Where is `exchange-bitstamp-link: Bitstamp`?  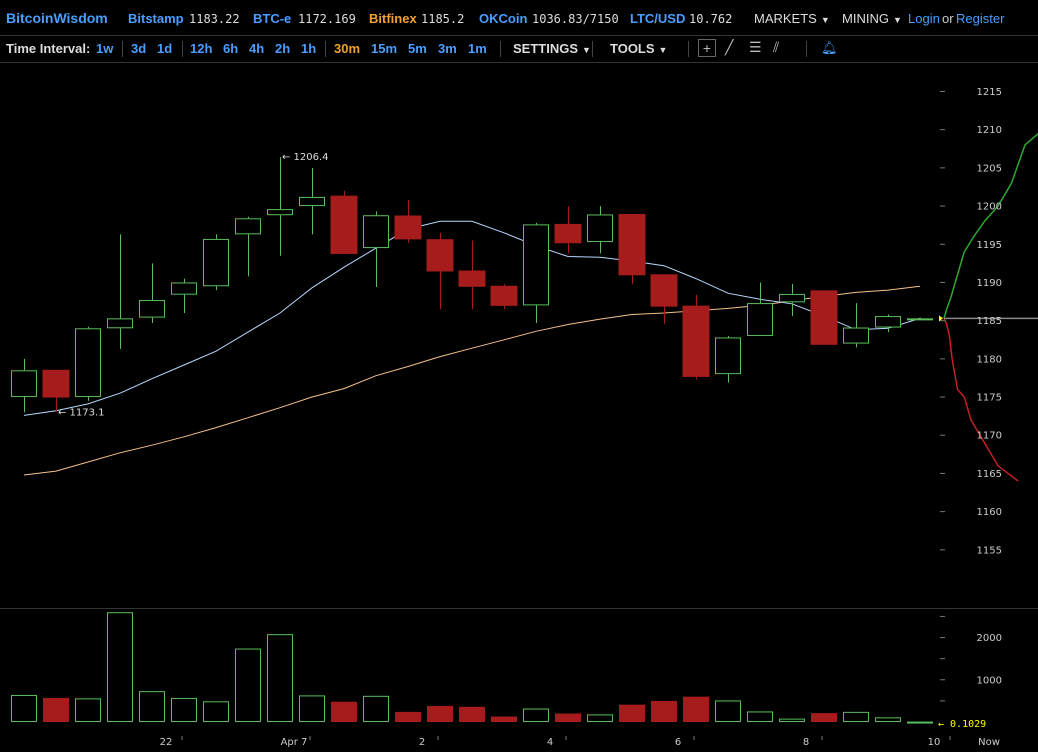
exchange-bitstamp-link: Bitstamp is located at coordinates (156, 18).